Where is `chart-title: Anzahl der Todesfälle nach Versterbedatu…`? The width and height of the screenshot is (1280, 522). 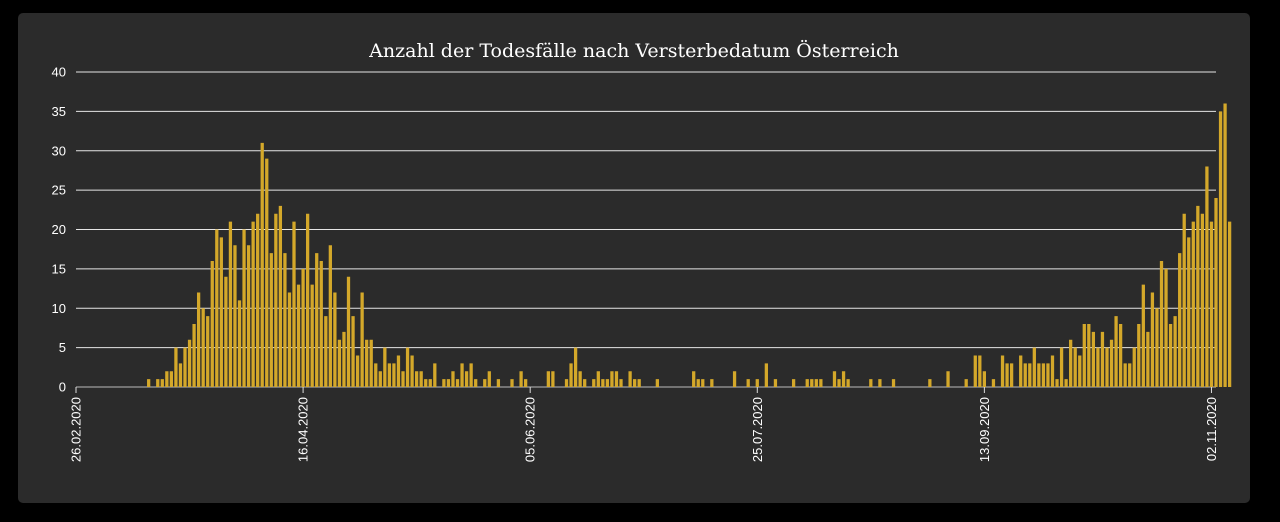
chart-title: Anzahl der Todesfälle nach Versterbedatu… is located at coordinates (633, 50).